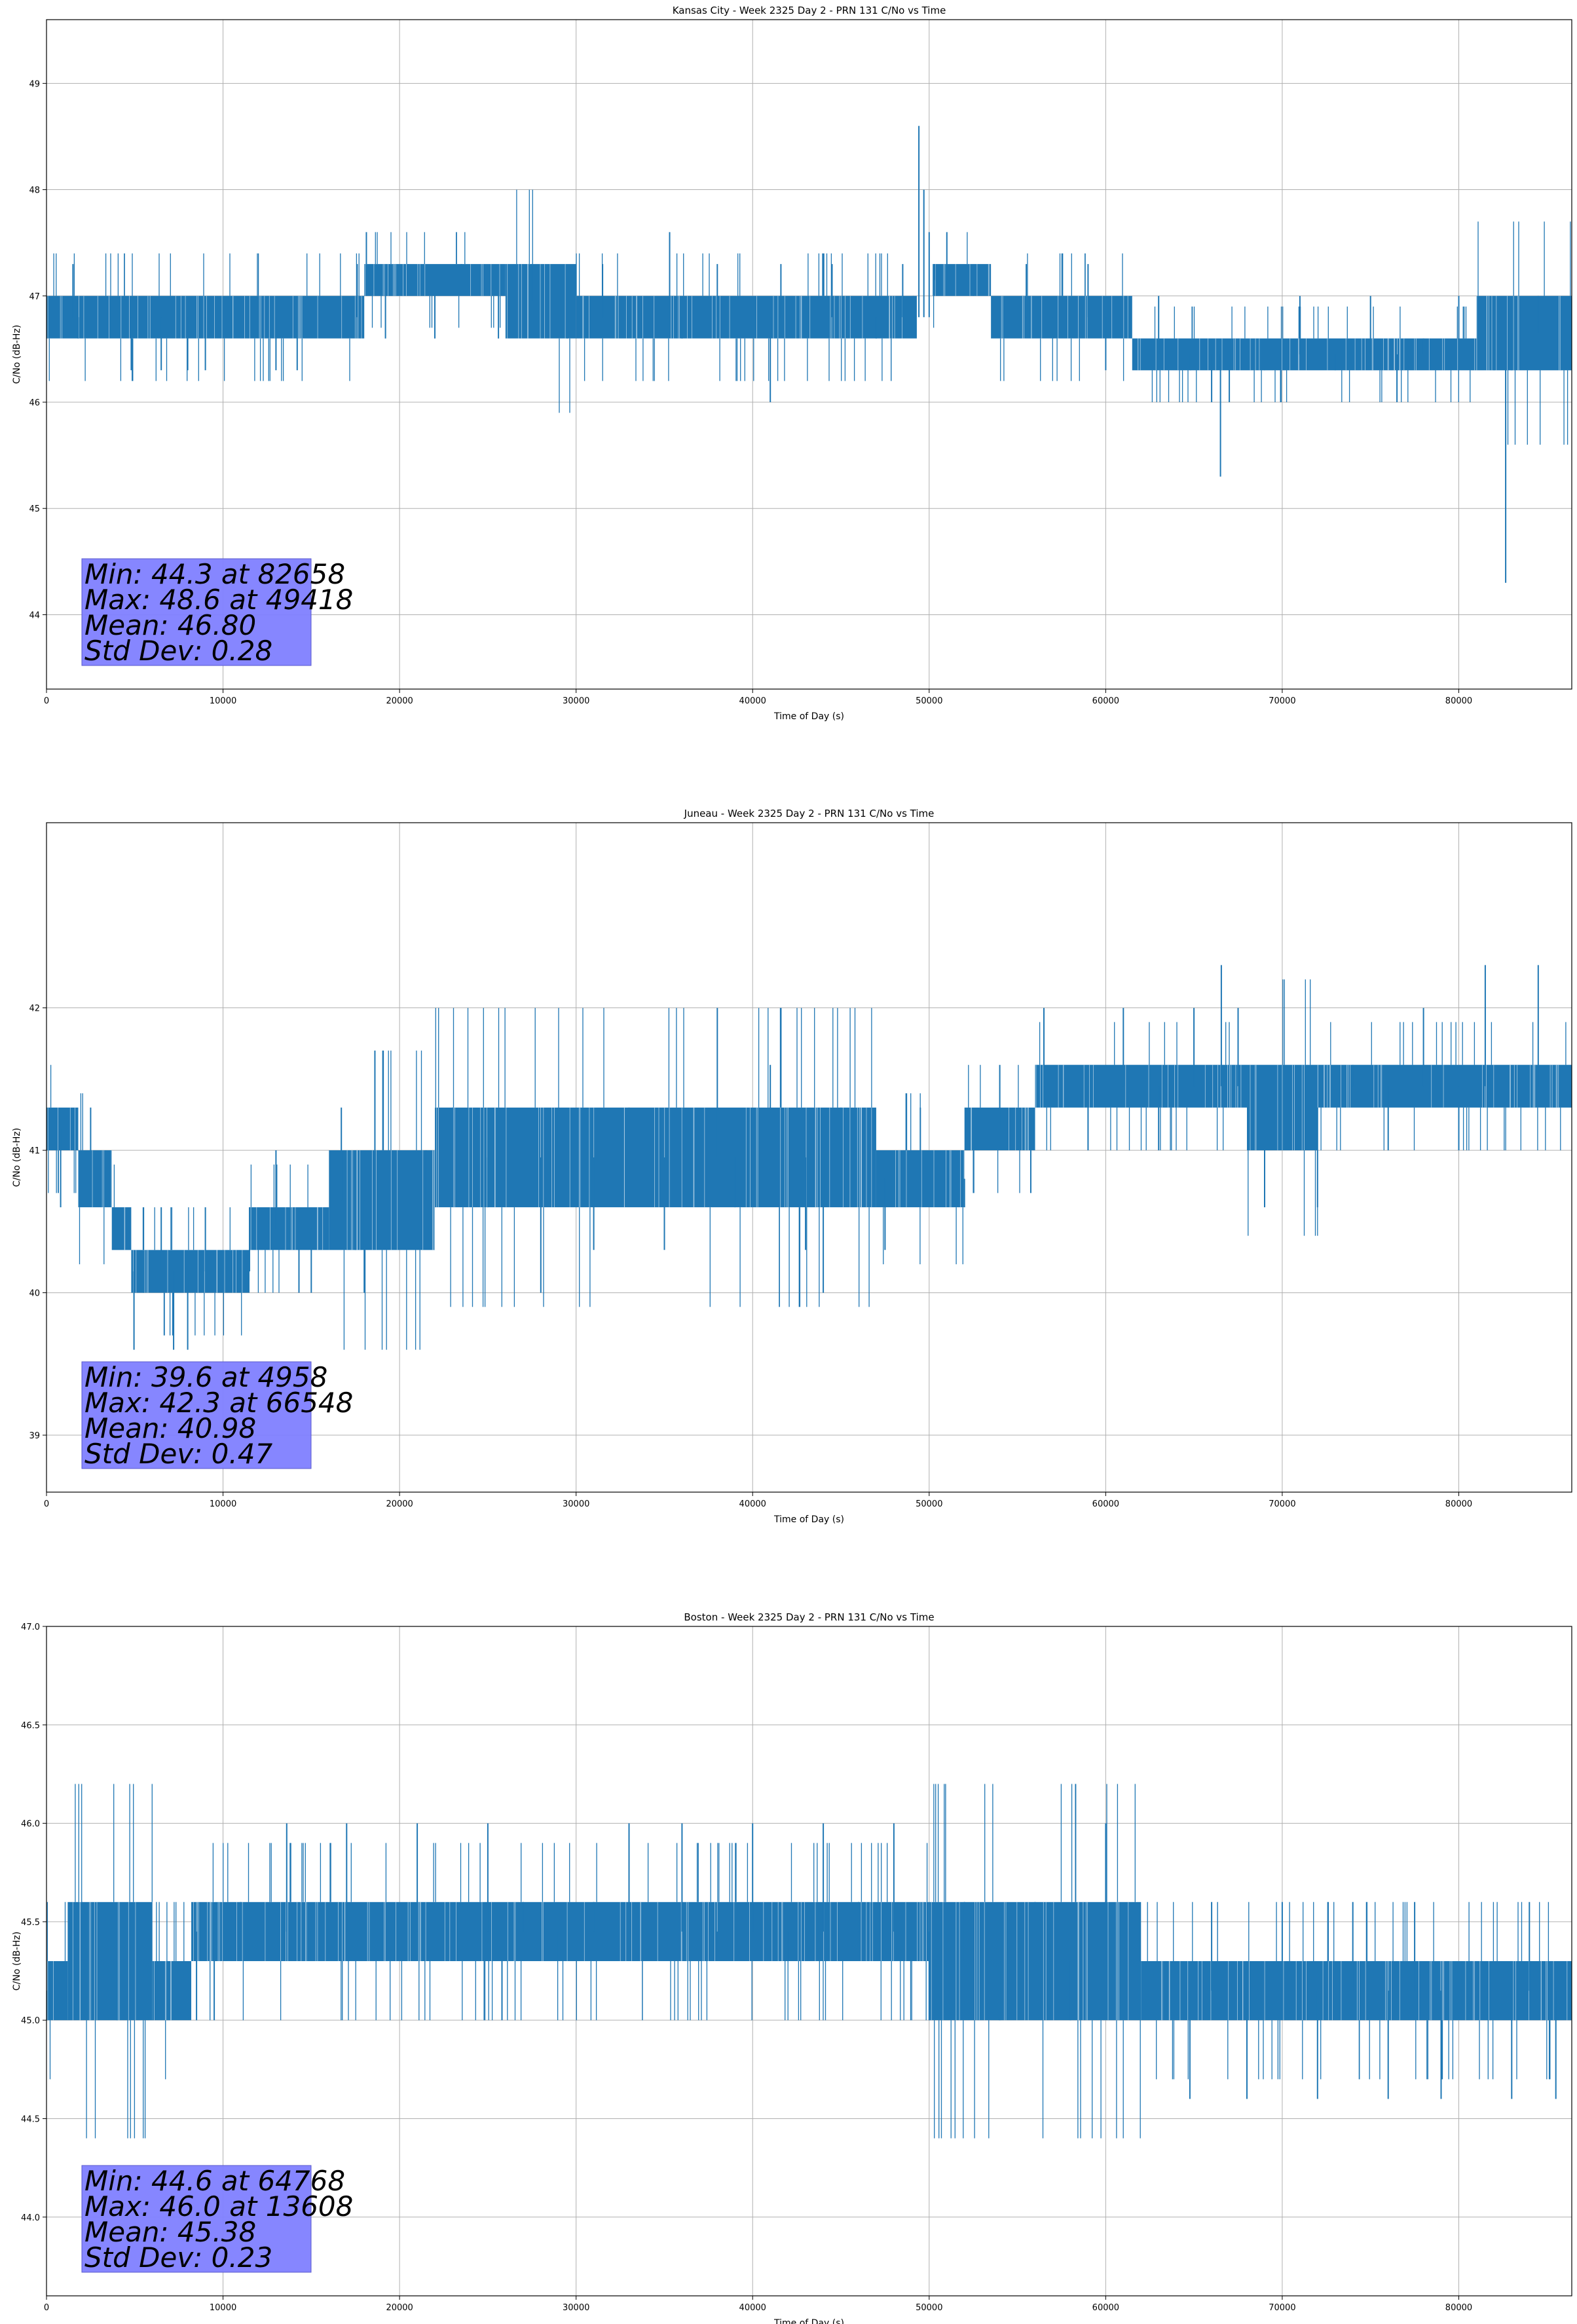 The height and width of the screenshot is (2324, 1577). What do you see at coordinates (30, 2218) in the screenshot?
I see `y-tick-label: 44.0` at bounding box center [30, 2218].